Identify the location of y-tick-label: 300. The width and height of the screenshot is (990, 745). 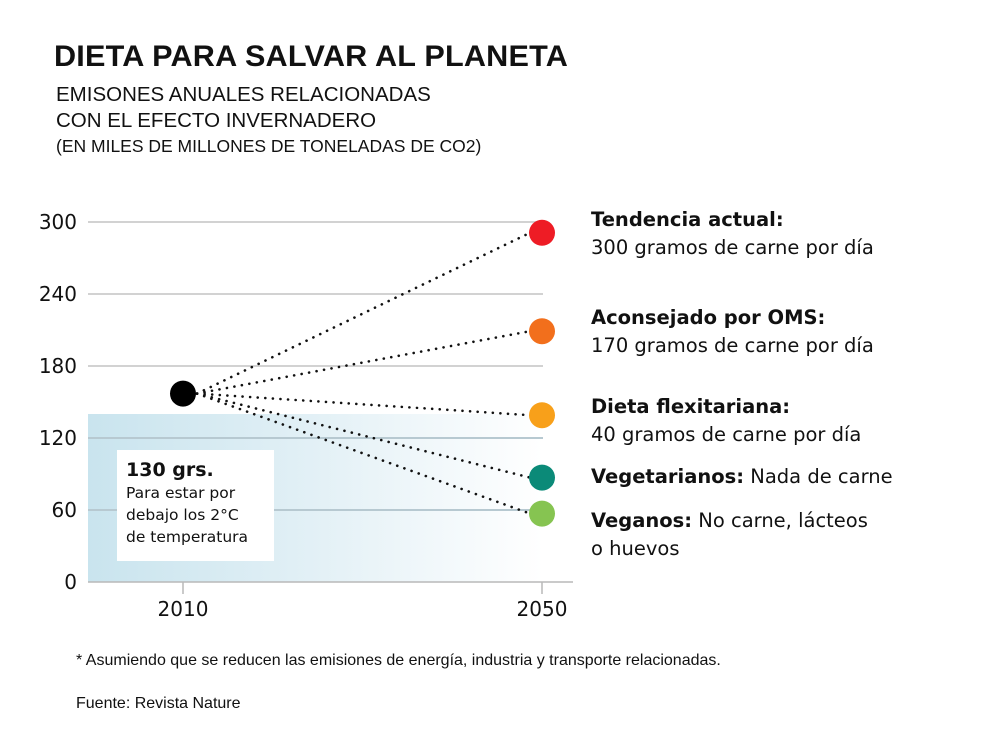
(58, 222).